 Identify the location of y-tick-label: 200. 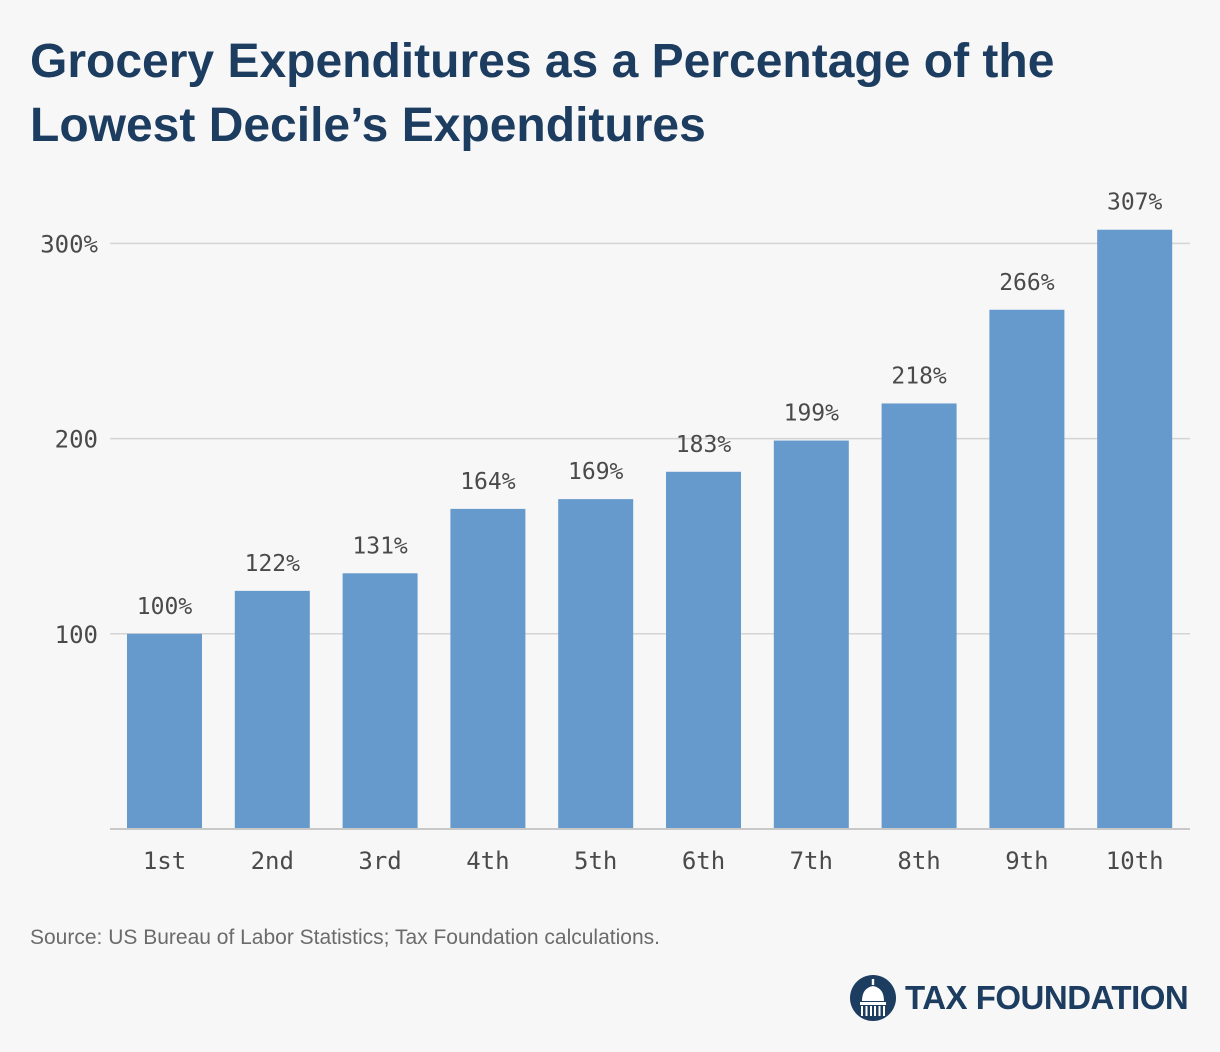
(76, 440).